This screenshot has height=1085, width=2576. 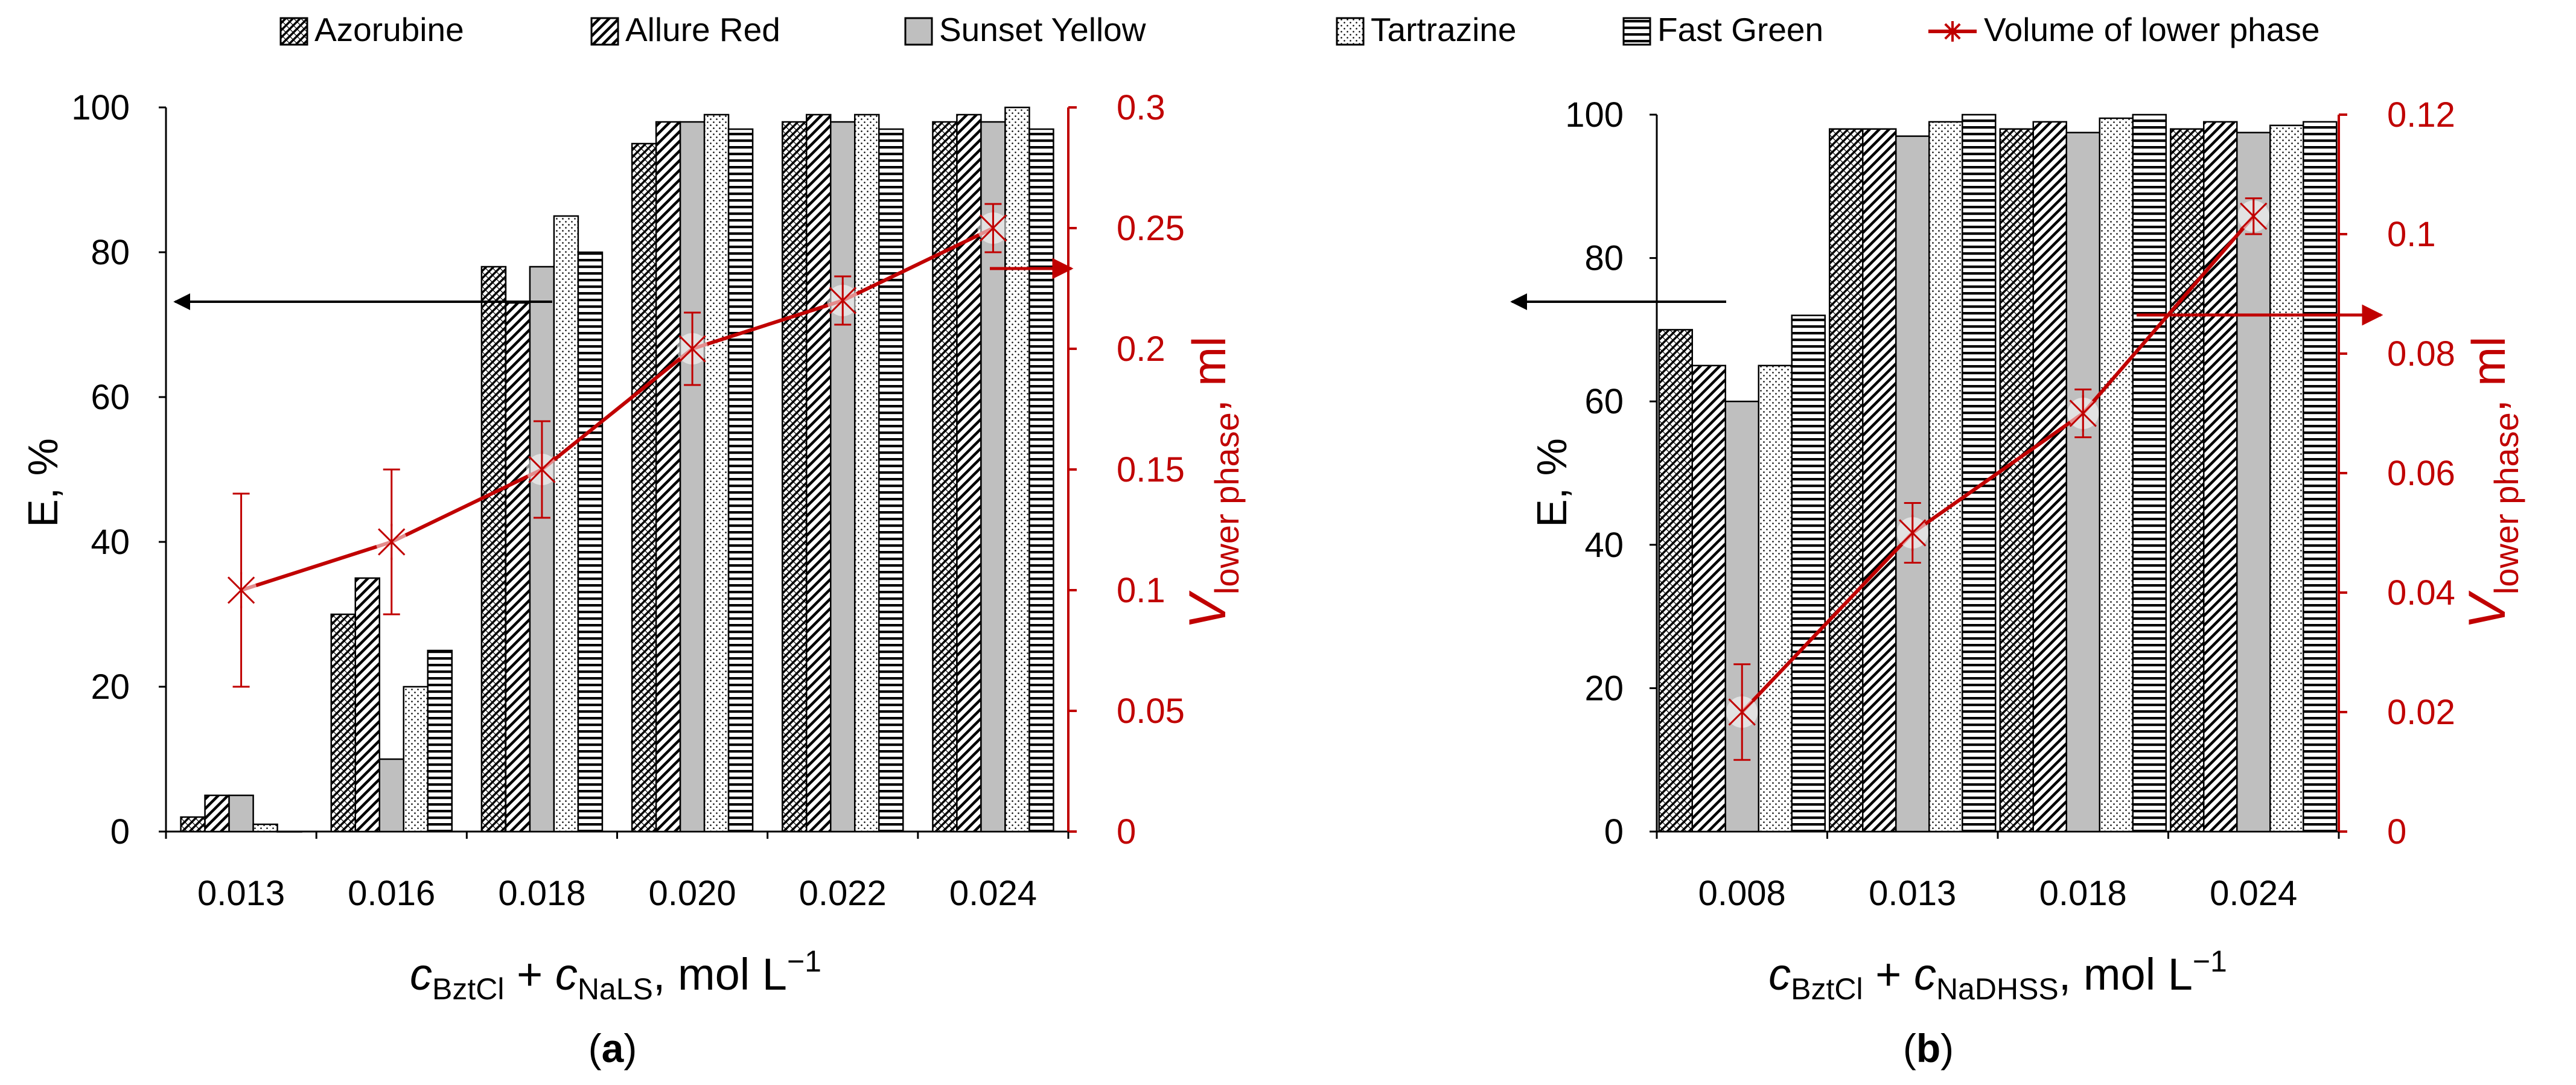 I want to click on legend-item-fast-green: Fast Green, so click(x=1722, y=29).